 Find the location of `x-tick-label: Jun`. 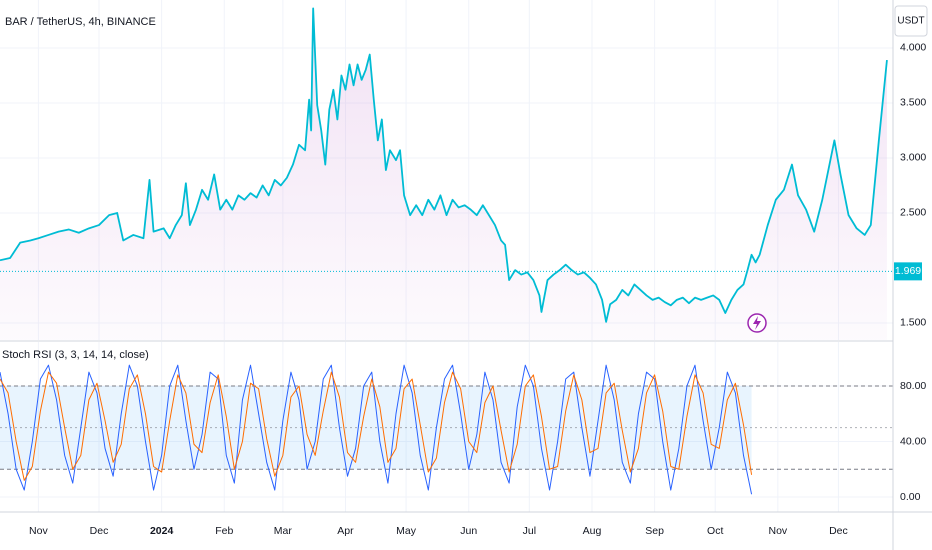

x-tick-label: Jun is located at coordinates (468, 531).